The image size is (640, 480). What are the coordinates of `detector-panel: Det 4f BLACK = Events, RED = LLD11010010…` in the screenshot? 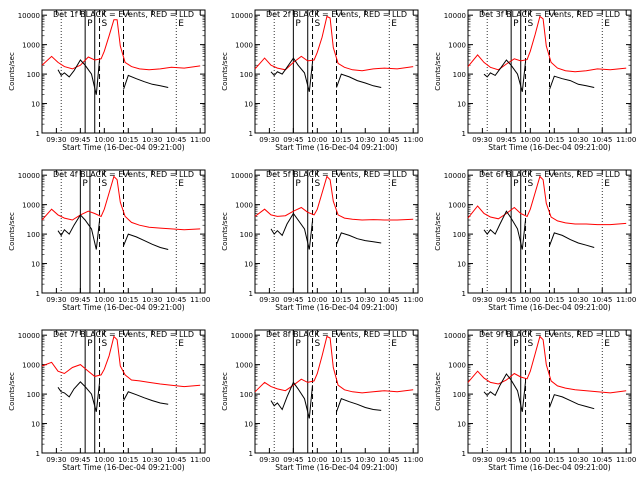 It's located at (109, 240).